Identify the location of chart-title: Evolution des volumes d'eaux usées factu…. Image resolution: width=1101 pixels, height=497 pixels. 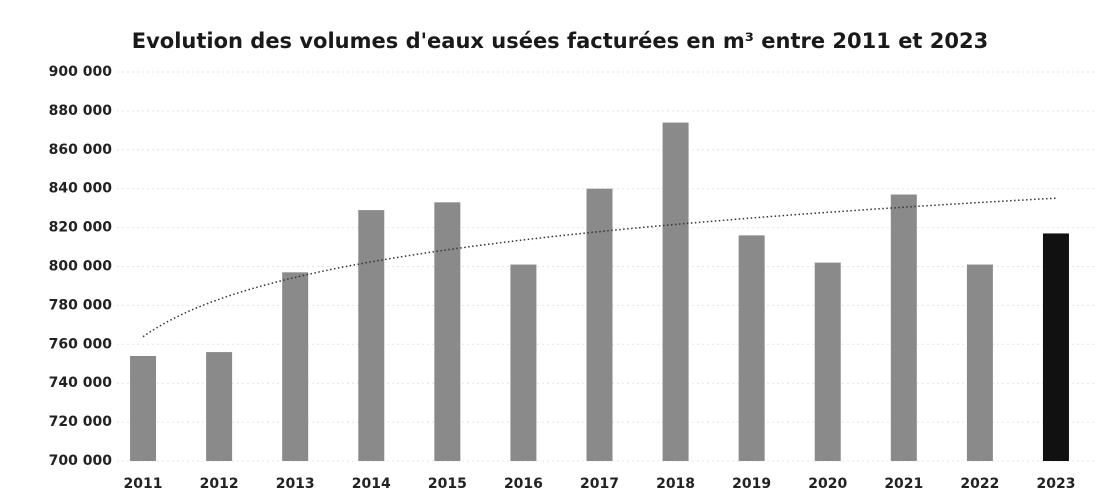
(560, 41).